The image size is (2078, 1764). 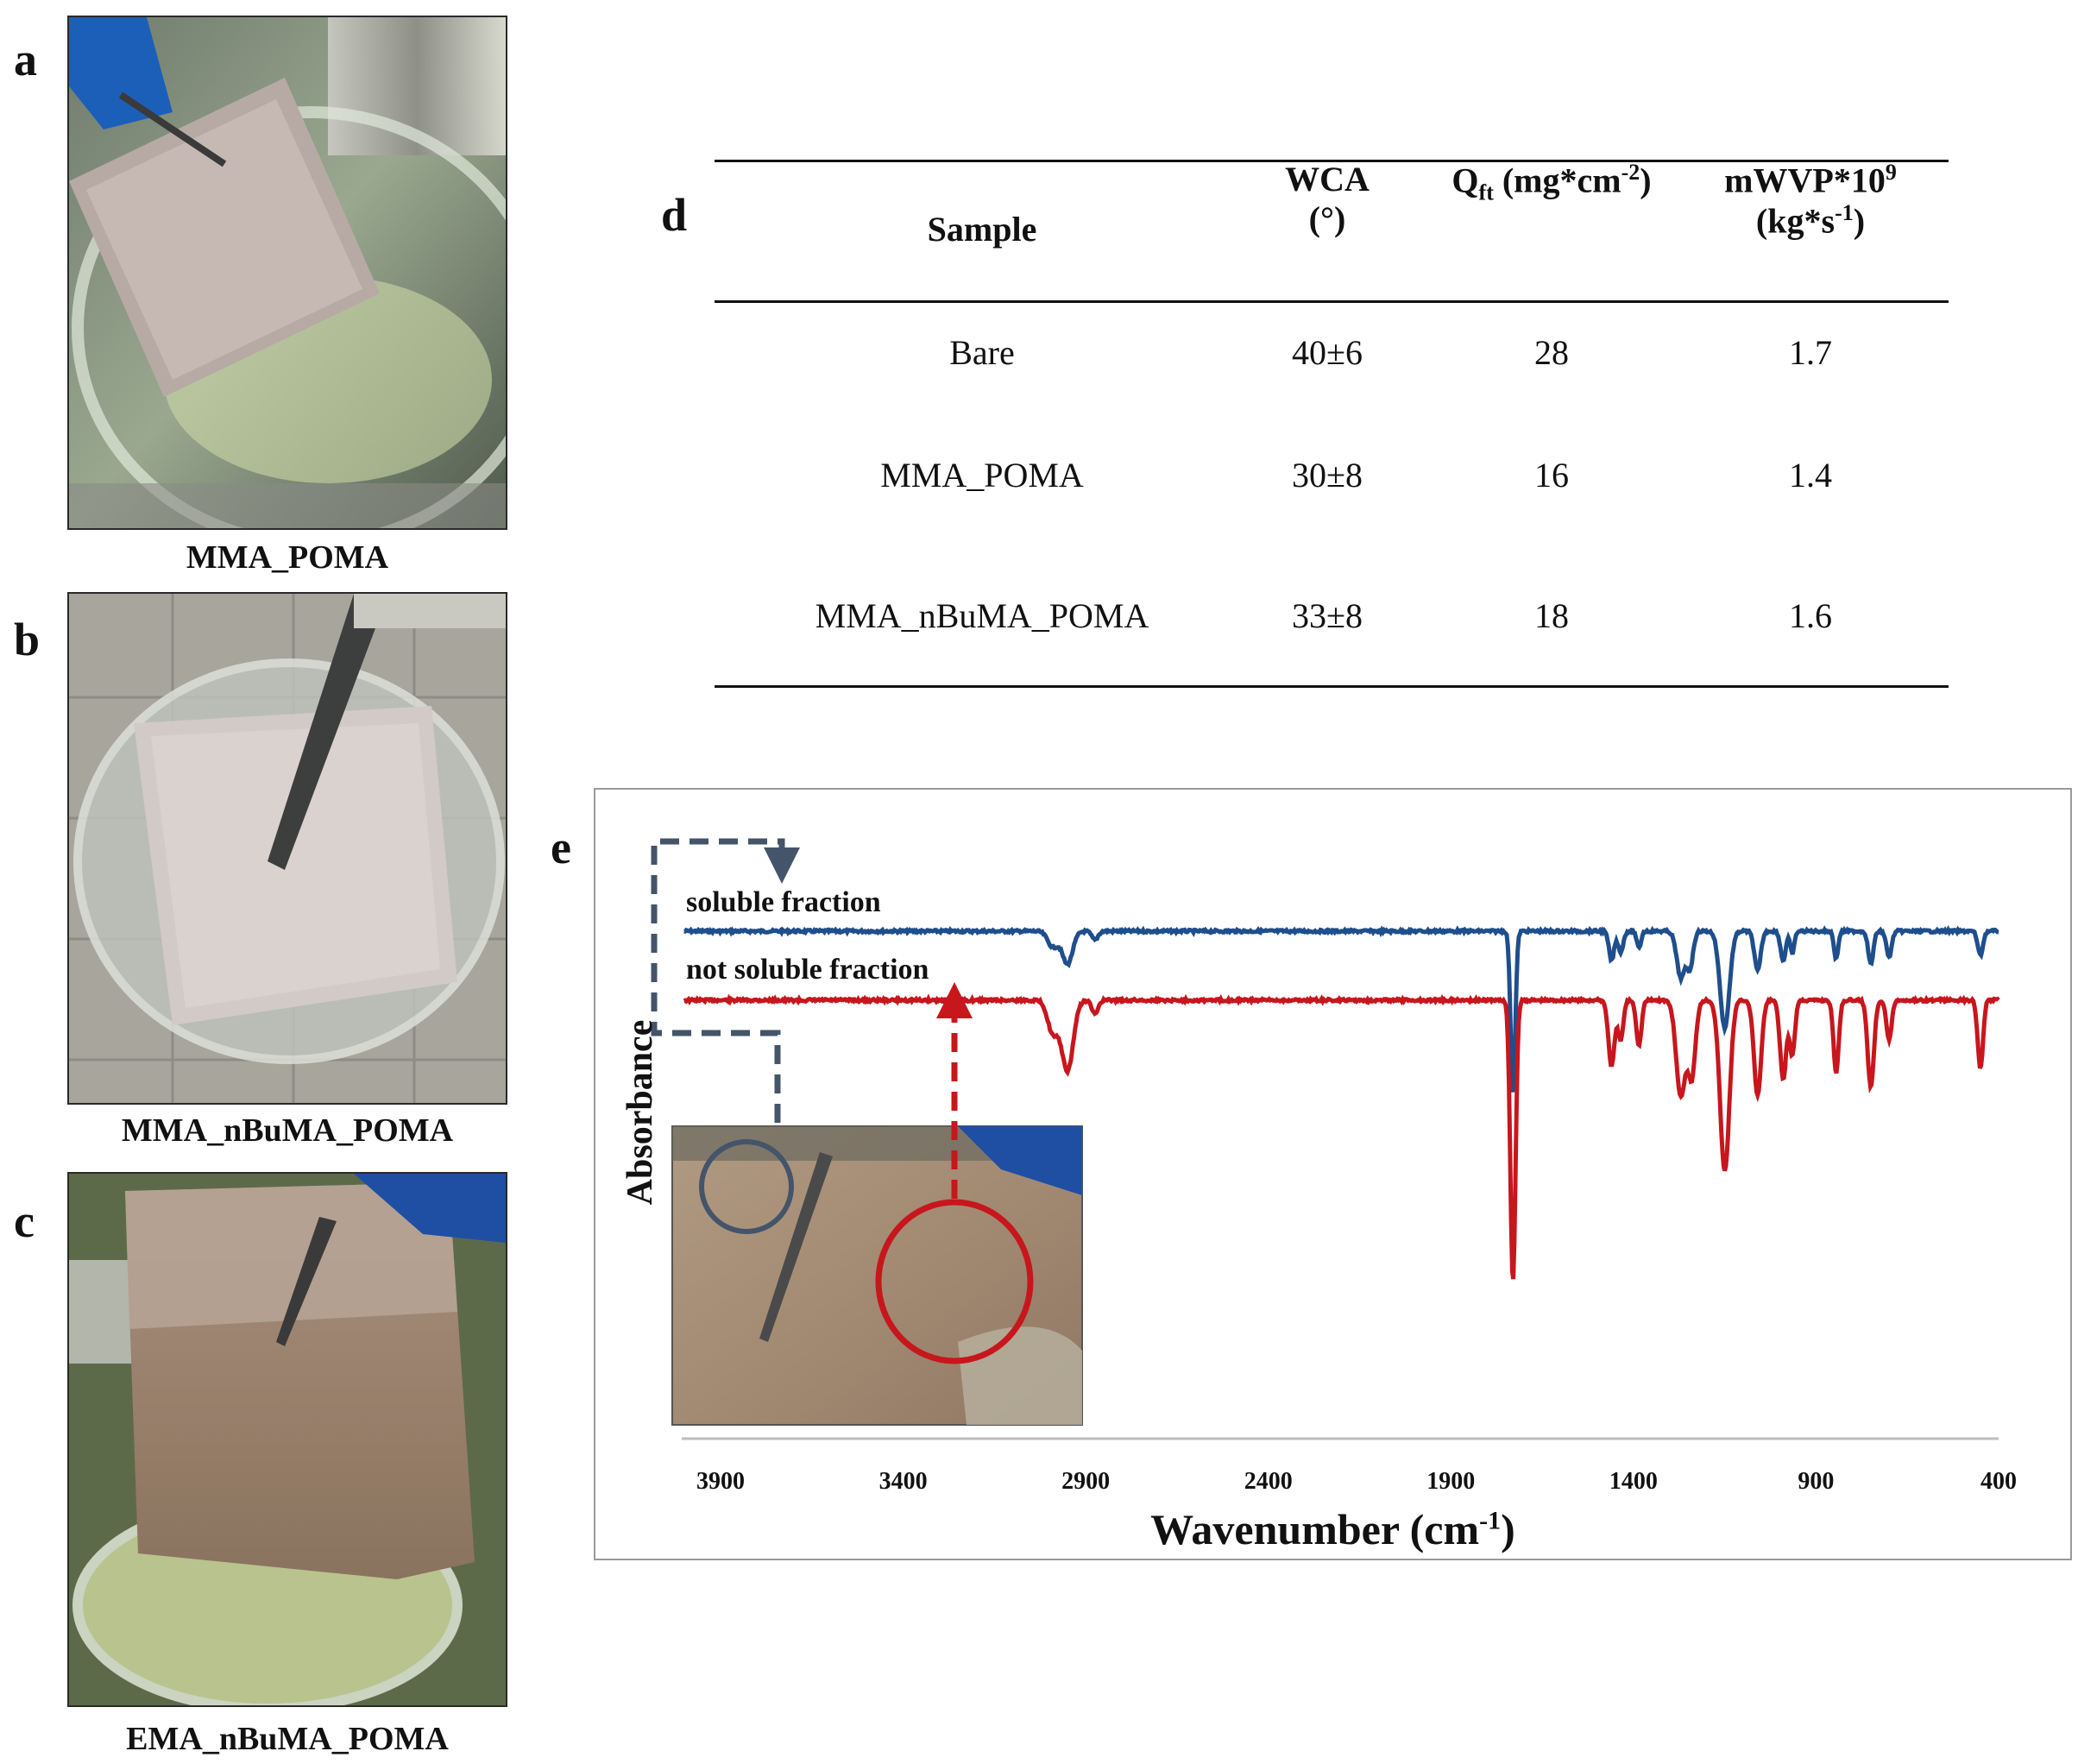 I want to click on header-qft-q: Q, so click(x=1465, y=181).